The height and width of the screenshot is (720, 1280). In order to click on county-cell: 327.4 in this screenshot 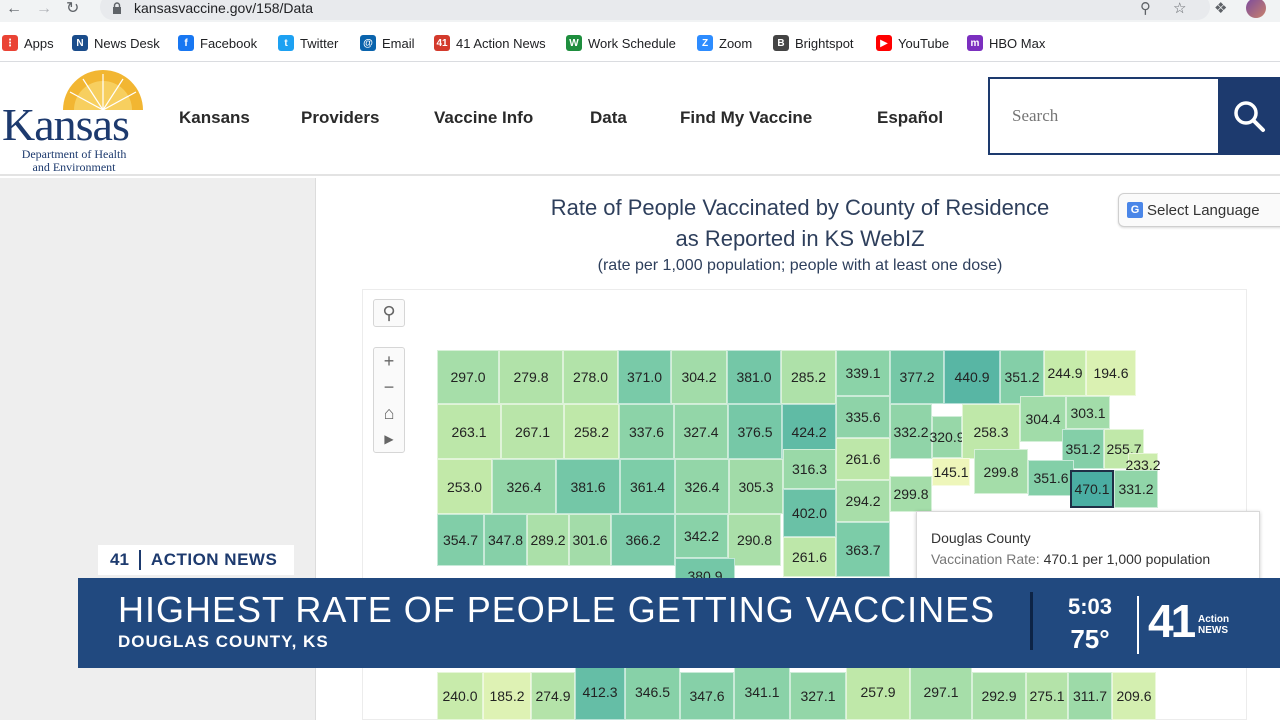, I will do `click(701, 431)`.